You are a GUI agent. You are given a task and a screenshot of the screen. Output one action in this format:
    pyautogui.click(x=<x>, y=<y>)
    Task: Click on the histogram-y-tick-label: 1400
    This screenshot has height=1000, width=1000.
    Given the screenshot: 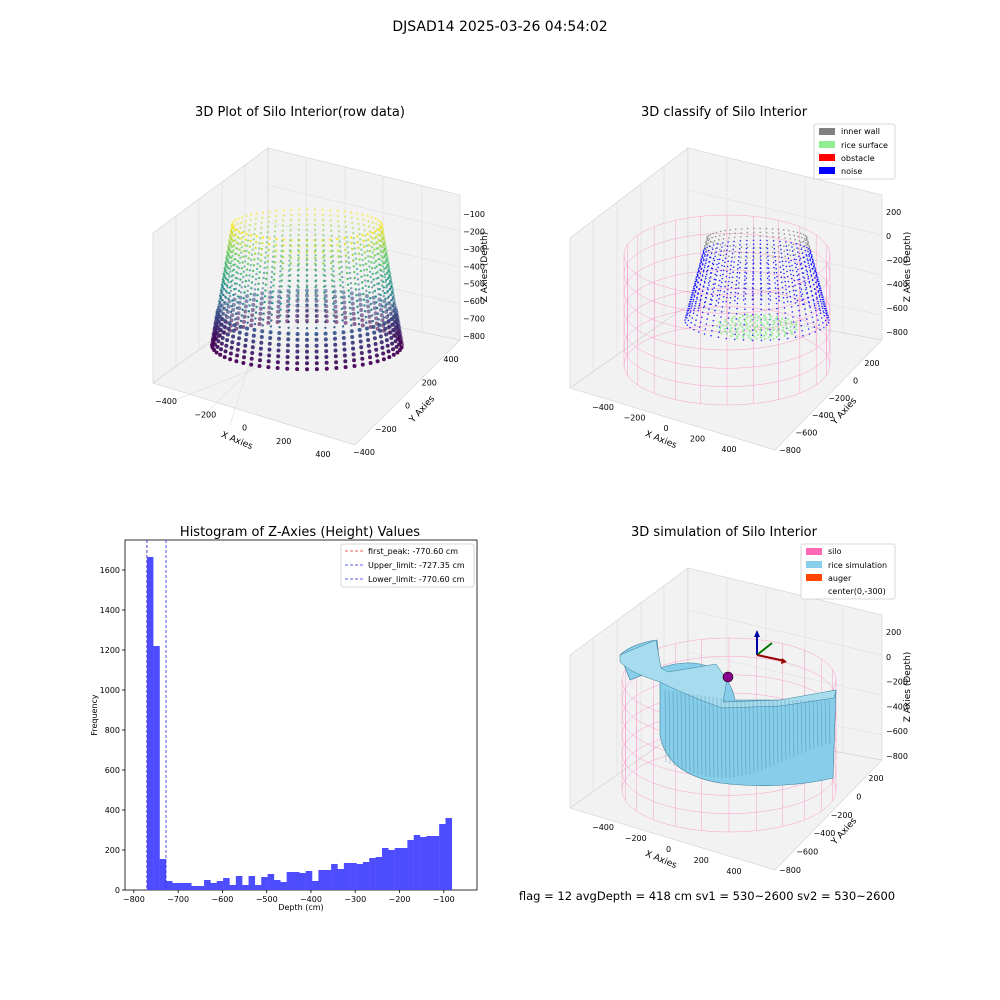 What is the action you would take?
    pyautogui.click(x=110, y=610)
    